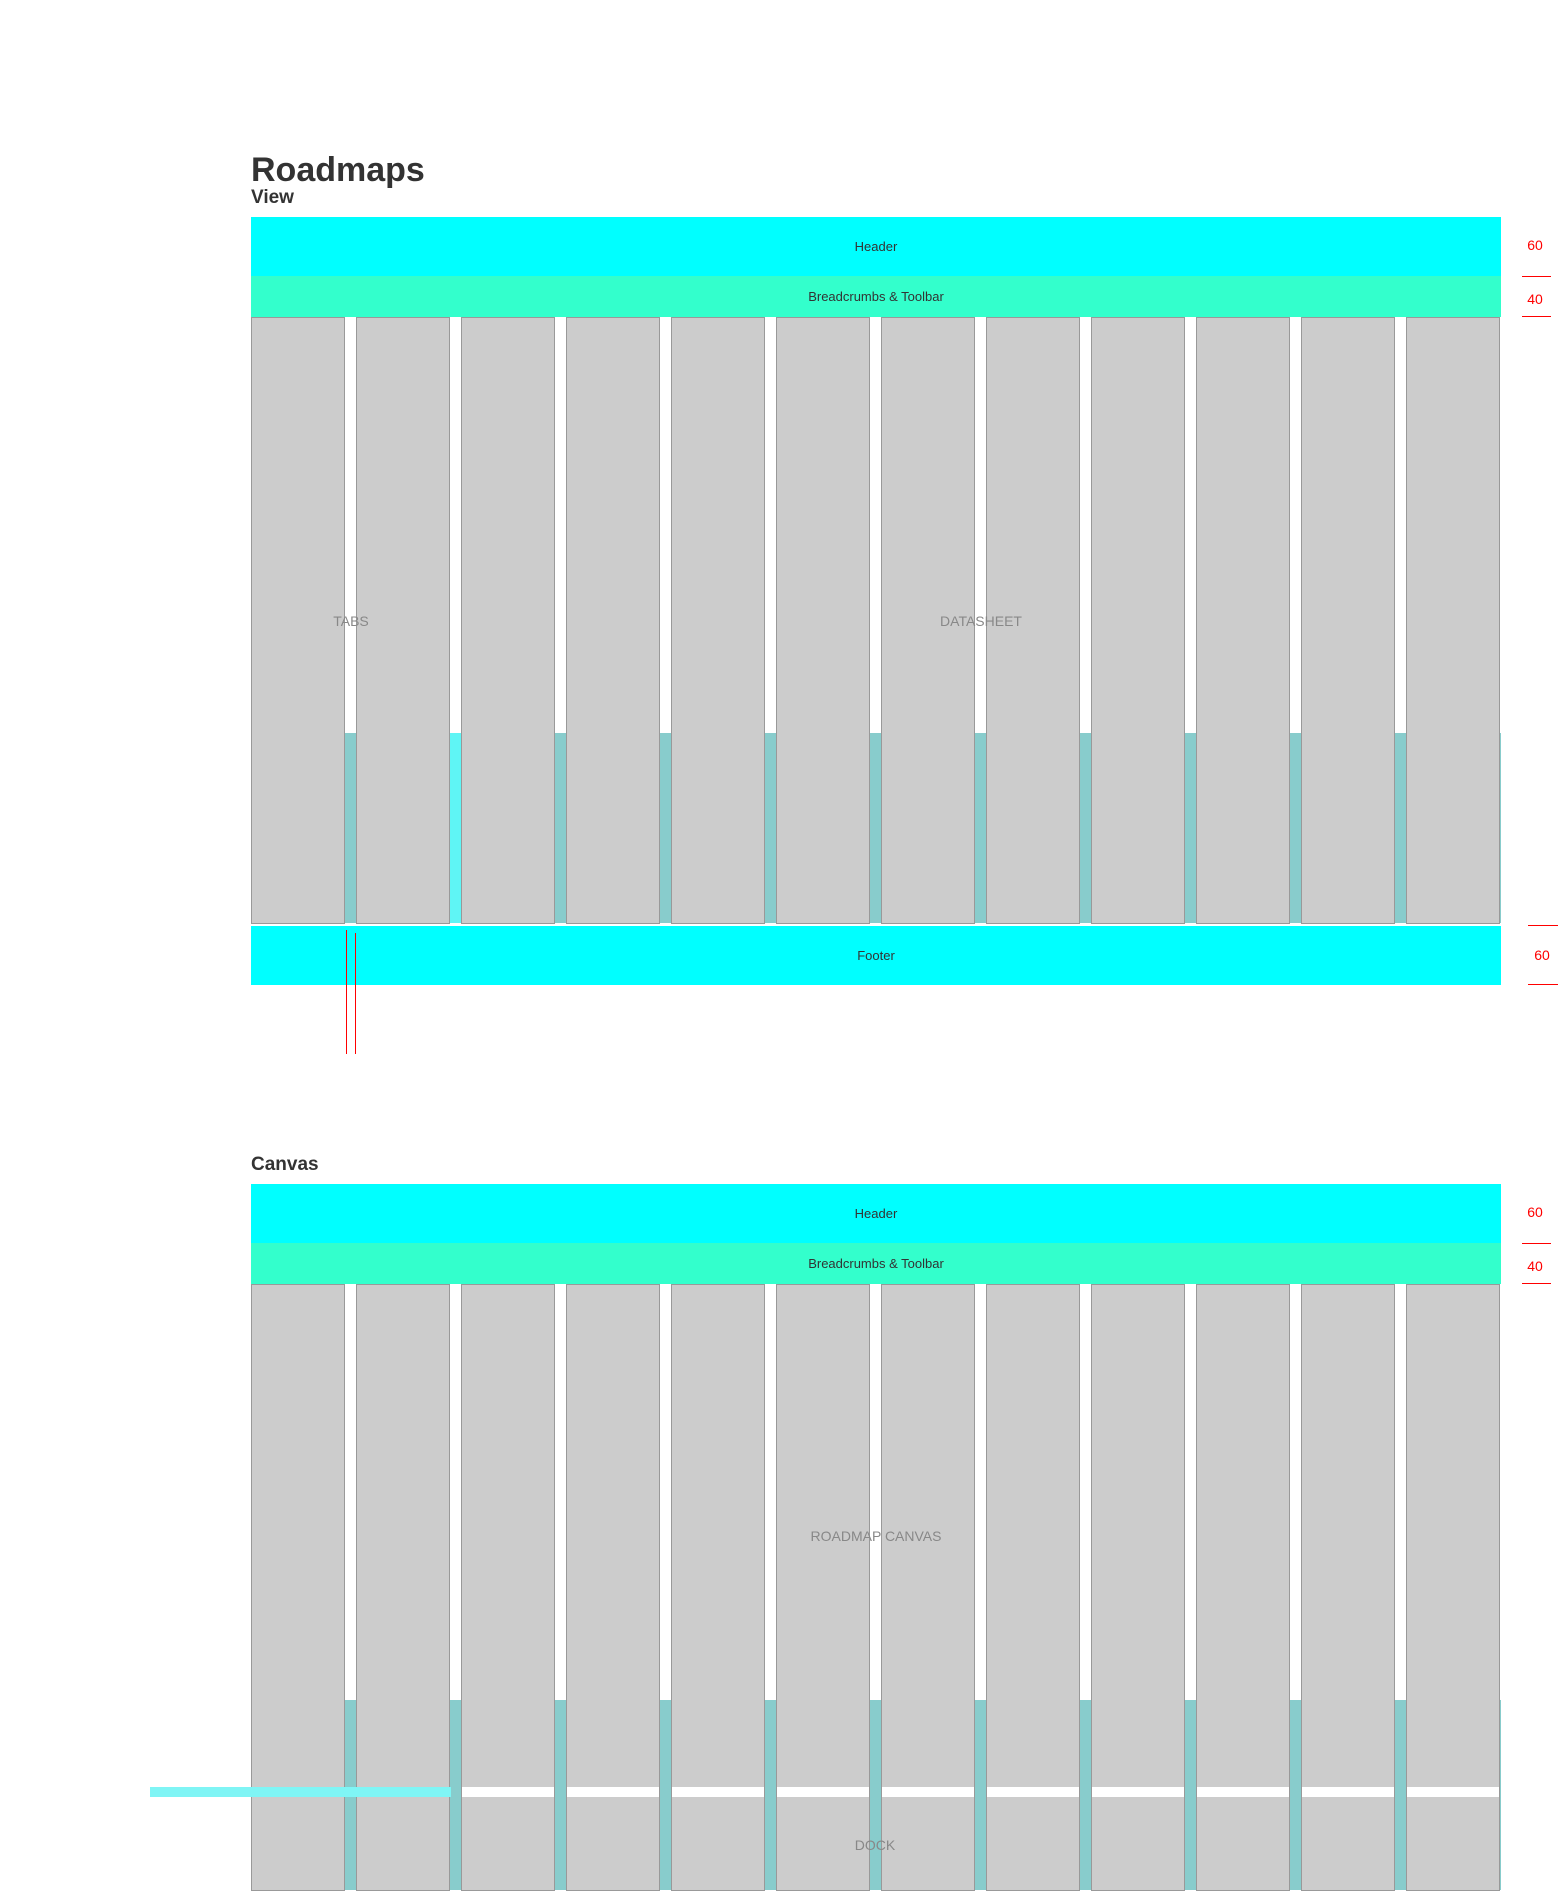  What do you see at coordinates (346, 992) in the screenshot?
I see `view-gutter-marker-left` at bounding box center [346, 992].